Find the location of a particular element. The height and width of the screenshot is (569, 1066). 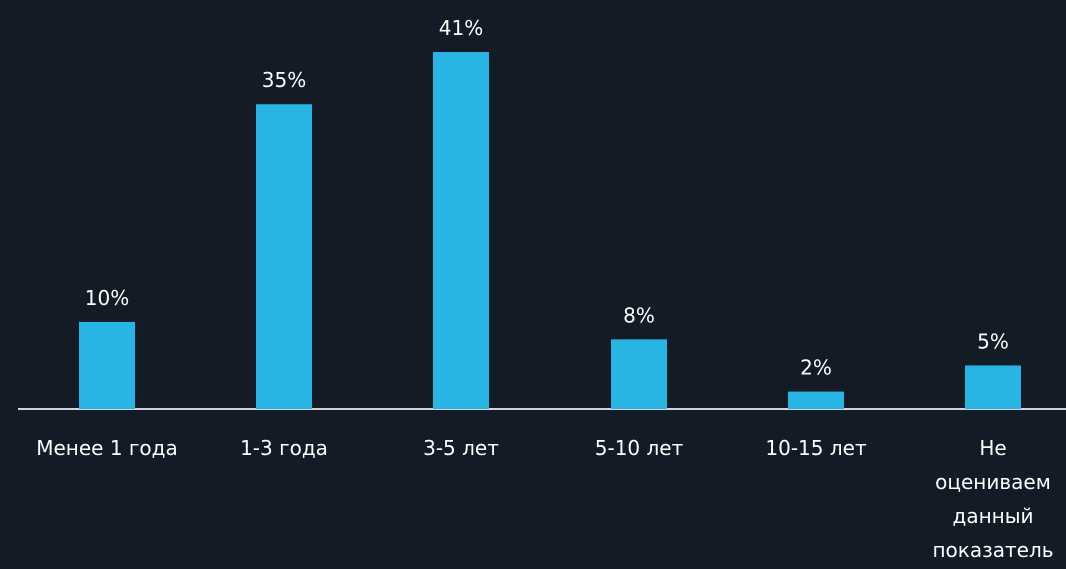

x-tick-label-3: 5-10 лет is located at coordinates (639, 448).